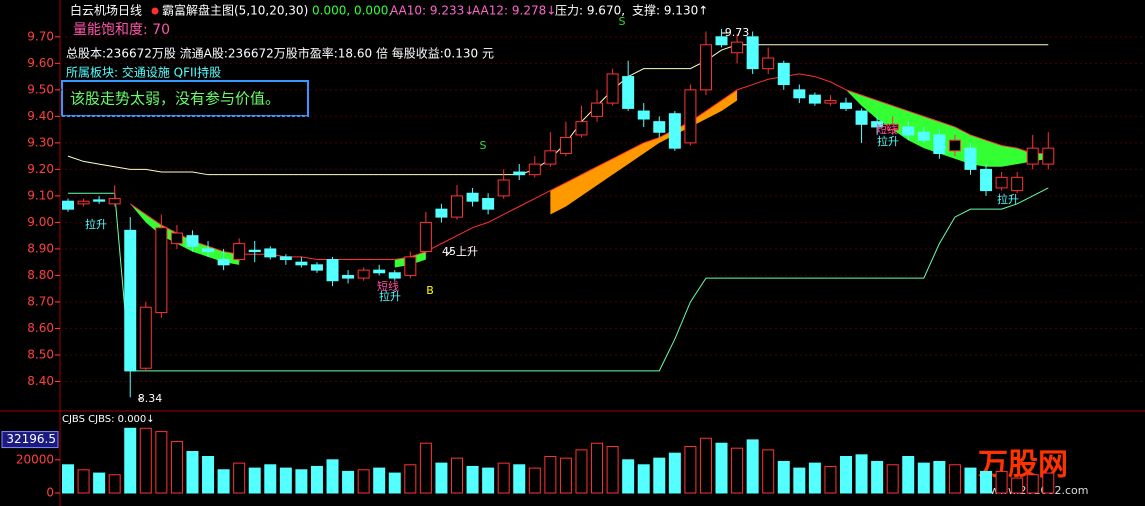 The image size is (1145, 506). Describe the element at coordinates (40, 169) in the screenshot. I see `y-tick-label: 9.20` at that location.